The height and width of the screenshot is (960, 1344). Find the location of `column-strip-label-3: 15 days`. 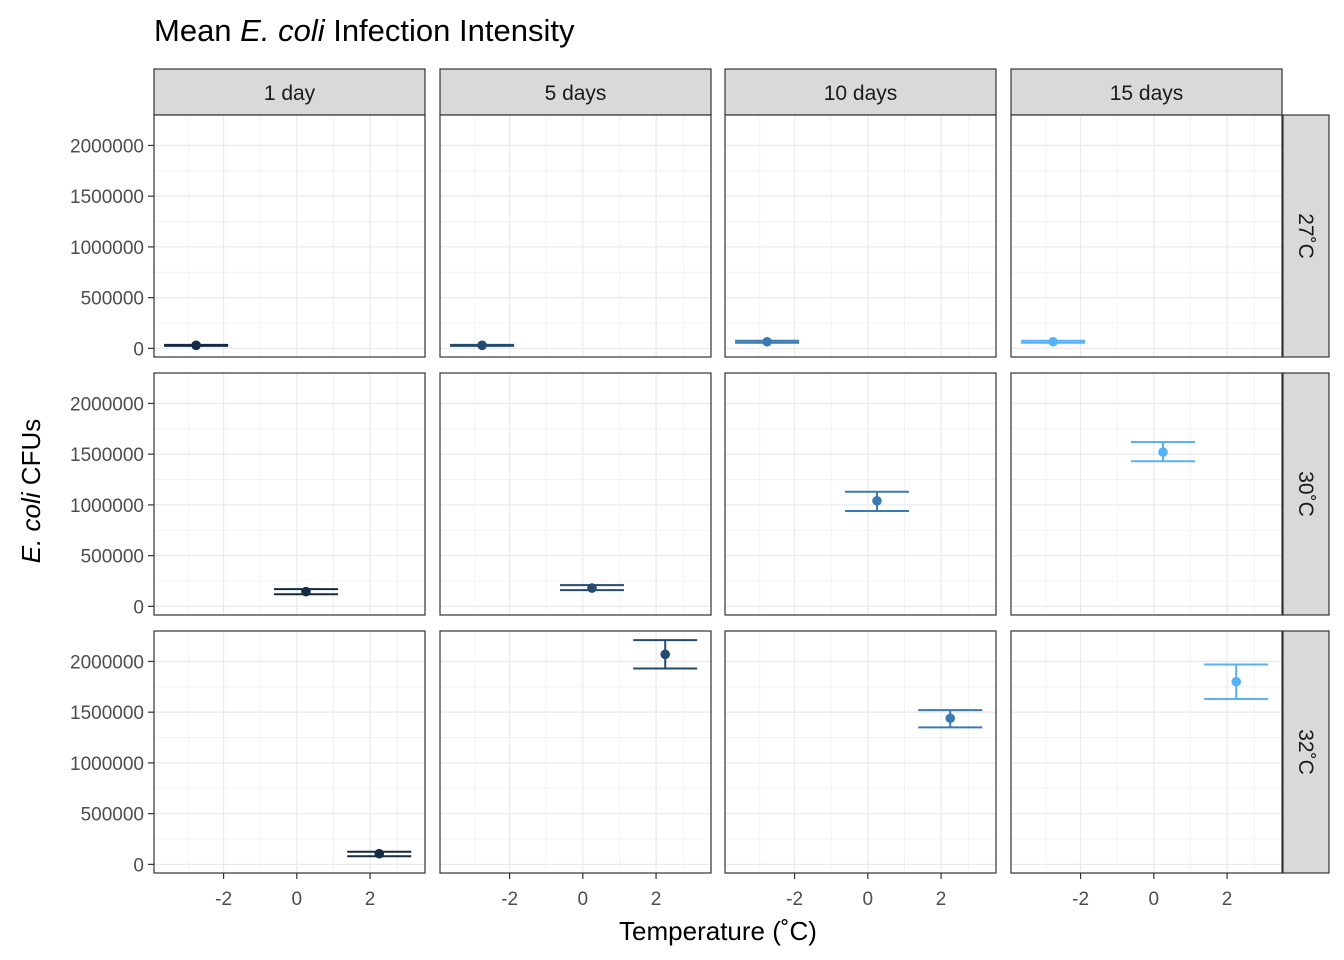

column-strip-label-3: 15 days is located at coordinates (1147, 93).